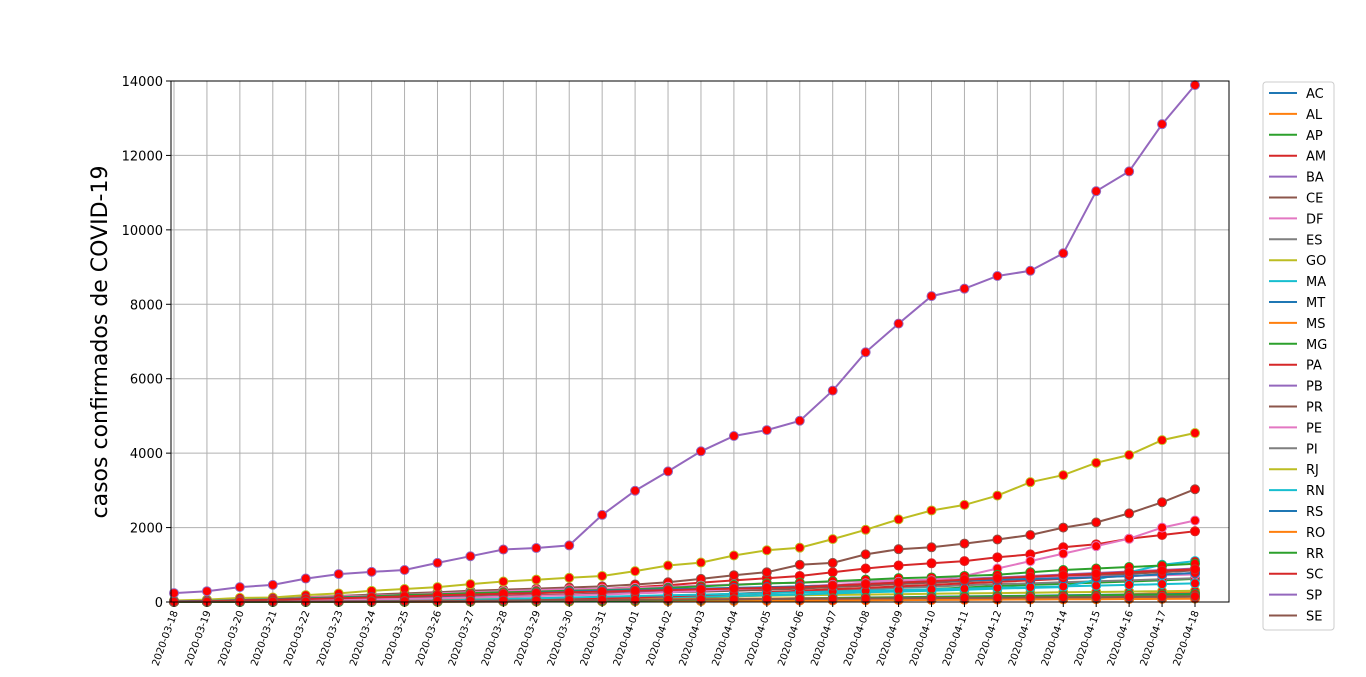 This screenshot has height=677, width=1366. I want to click on series-line-sc, so click(684, 585).